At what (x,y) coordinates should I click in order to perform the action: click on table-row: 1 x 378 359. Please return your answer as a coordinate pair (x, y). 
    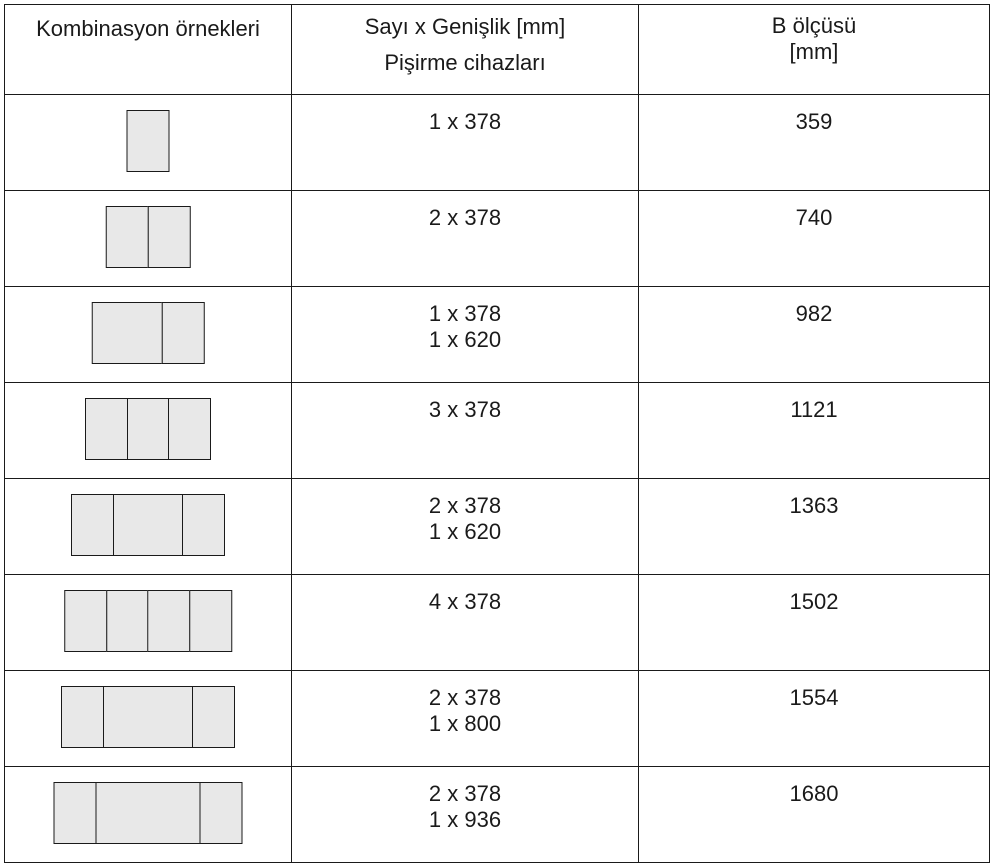
    Looking at the image, I should click on (497, 142).